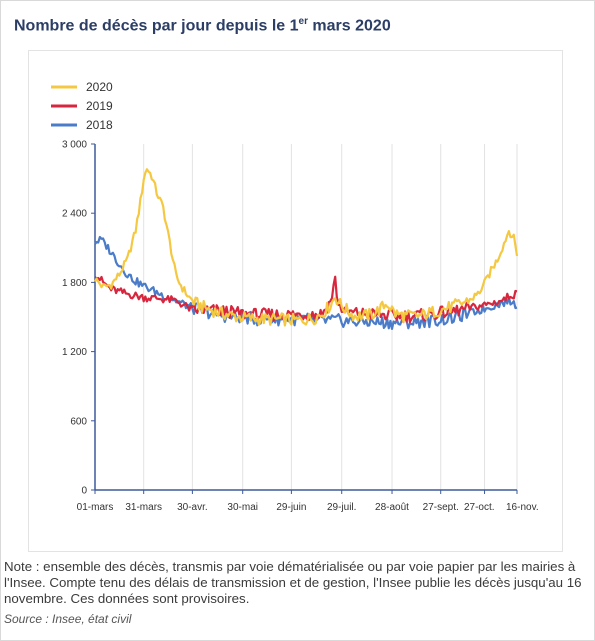 Image resolution: width=595 pixels, height=641 pixels. Describe the element at coordinates (479, 507) in the screenshot. I see `x-tick-label: 27-oct.` at that location.